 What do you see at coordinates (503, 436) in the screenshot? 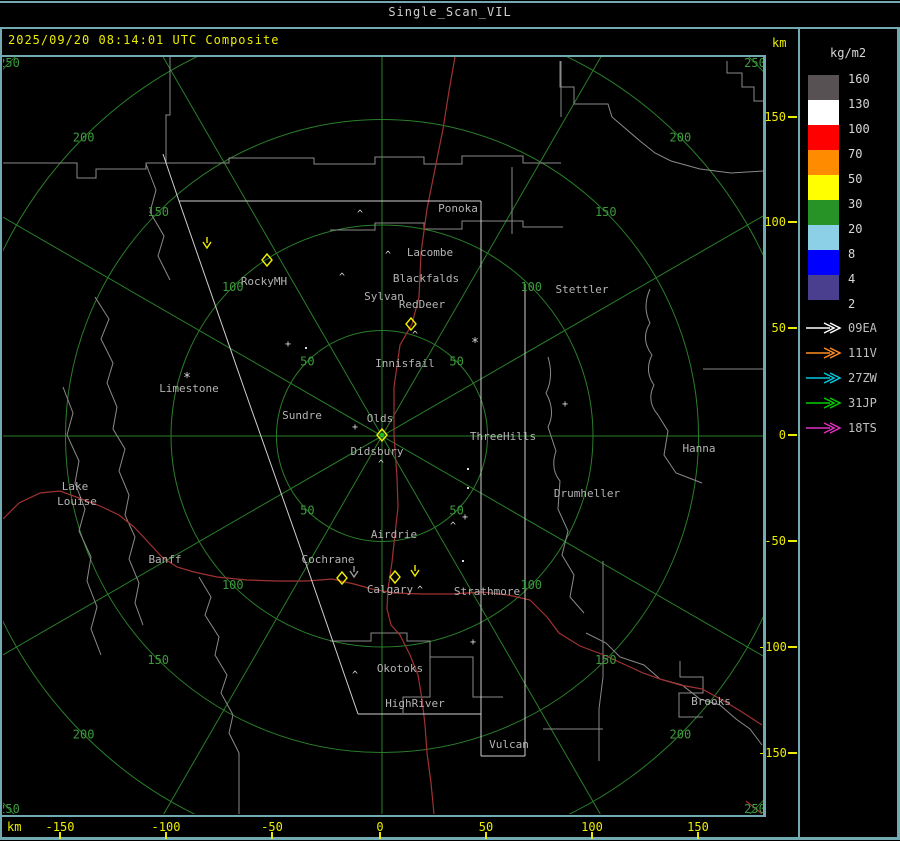
I see `city-label: ThreeHills` at bounding box center [503, 436].